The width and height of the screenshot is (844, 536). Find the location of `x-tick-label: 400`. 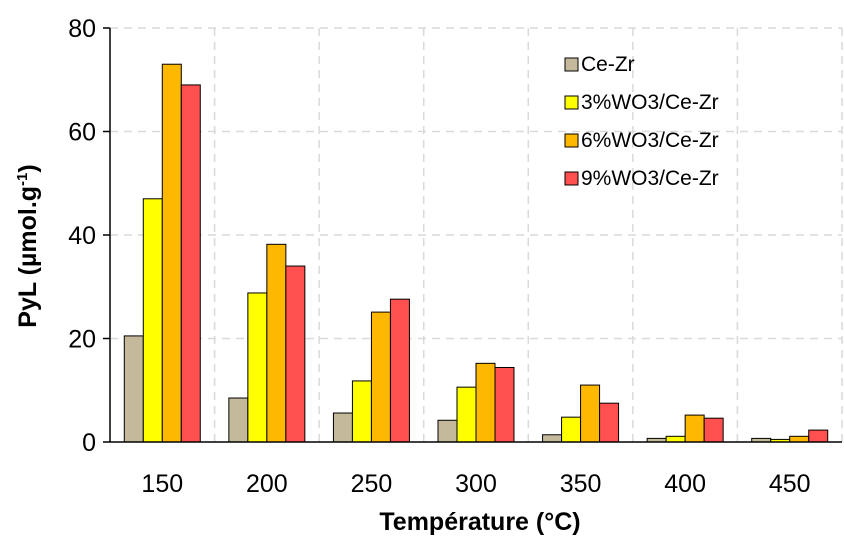

x-tick-label: 400 is located at coordinates (685, 484).